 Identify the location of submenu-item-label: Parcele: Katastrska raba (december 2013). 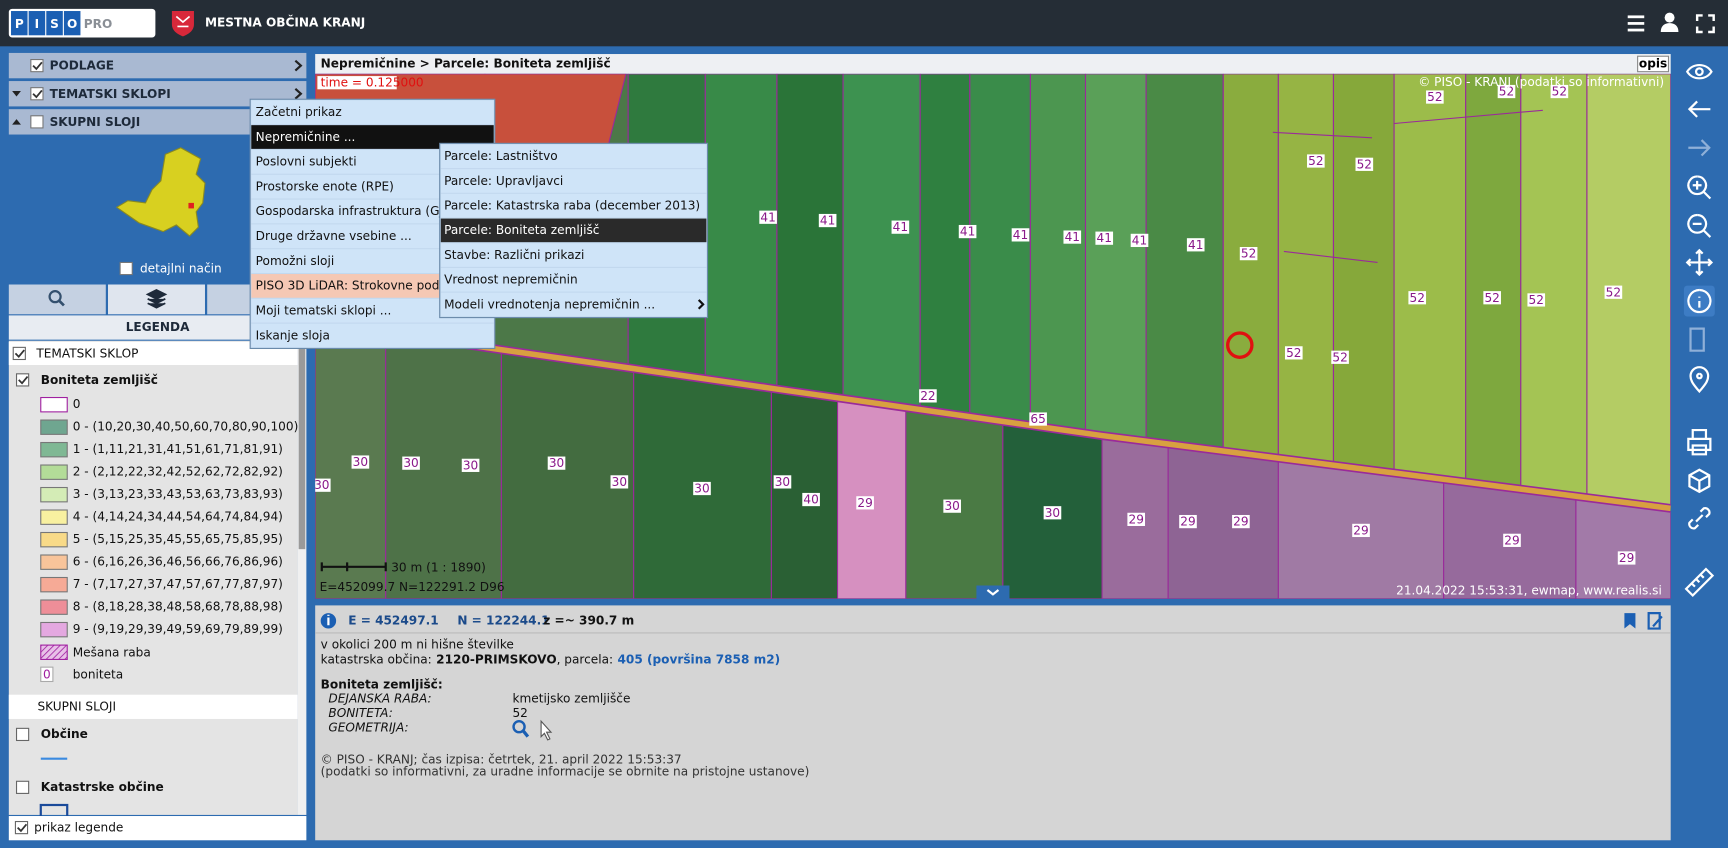
(572, 205).